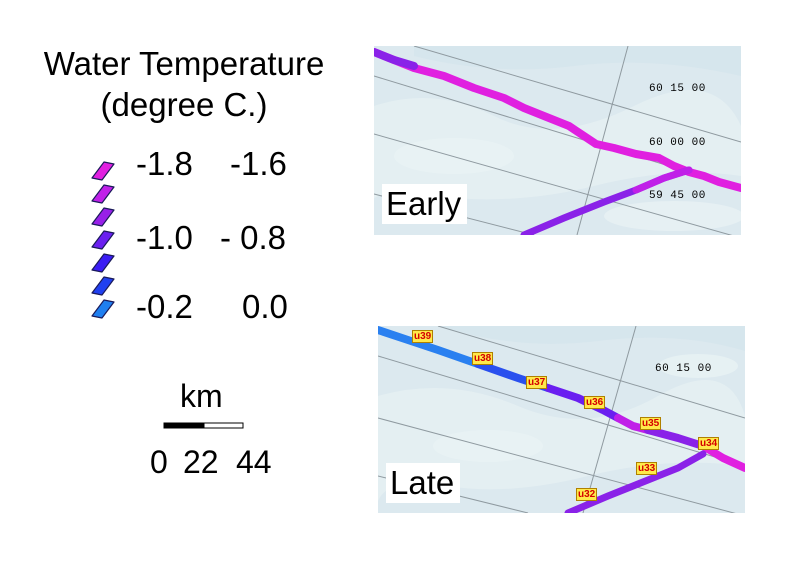 The height and width of the screenshot is (570, 807). What do you see at coordinates (201, 462) in the screenshot?
I see `scale-tick-label: 22` at bounding box center [201, 462].